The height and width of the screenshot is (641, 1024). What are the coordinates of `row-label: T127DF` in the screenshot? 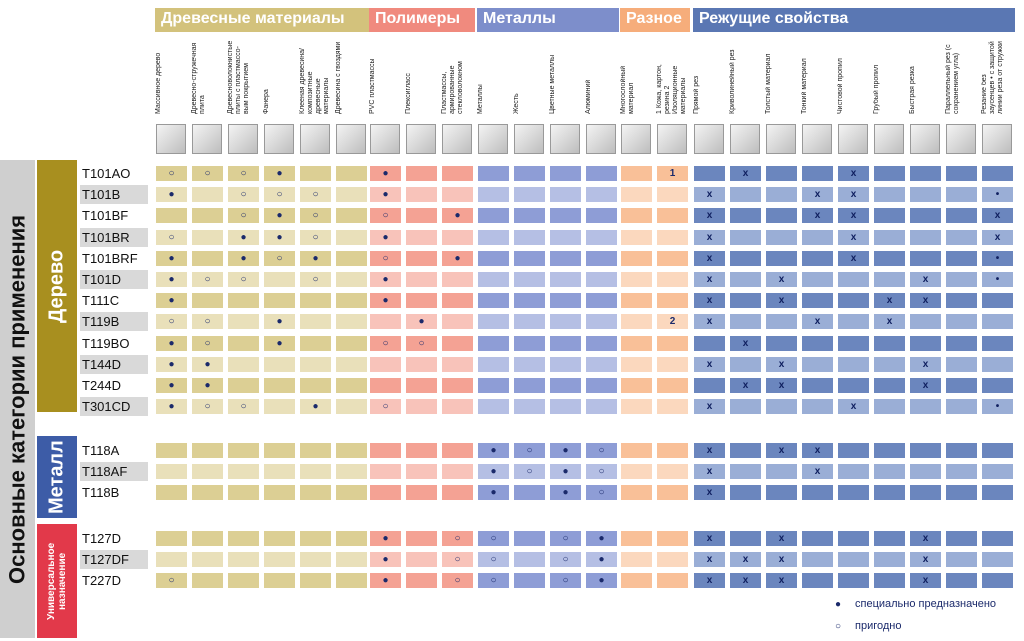 It's located at (114, 560).